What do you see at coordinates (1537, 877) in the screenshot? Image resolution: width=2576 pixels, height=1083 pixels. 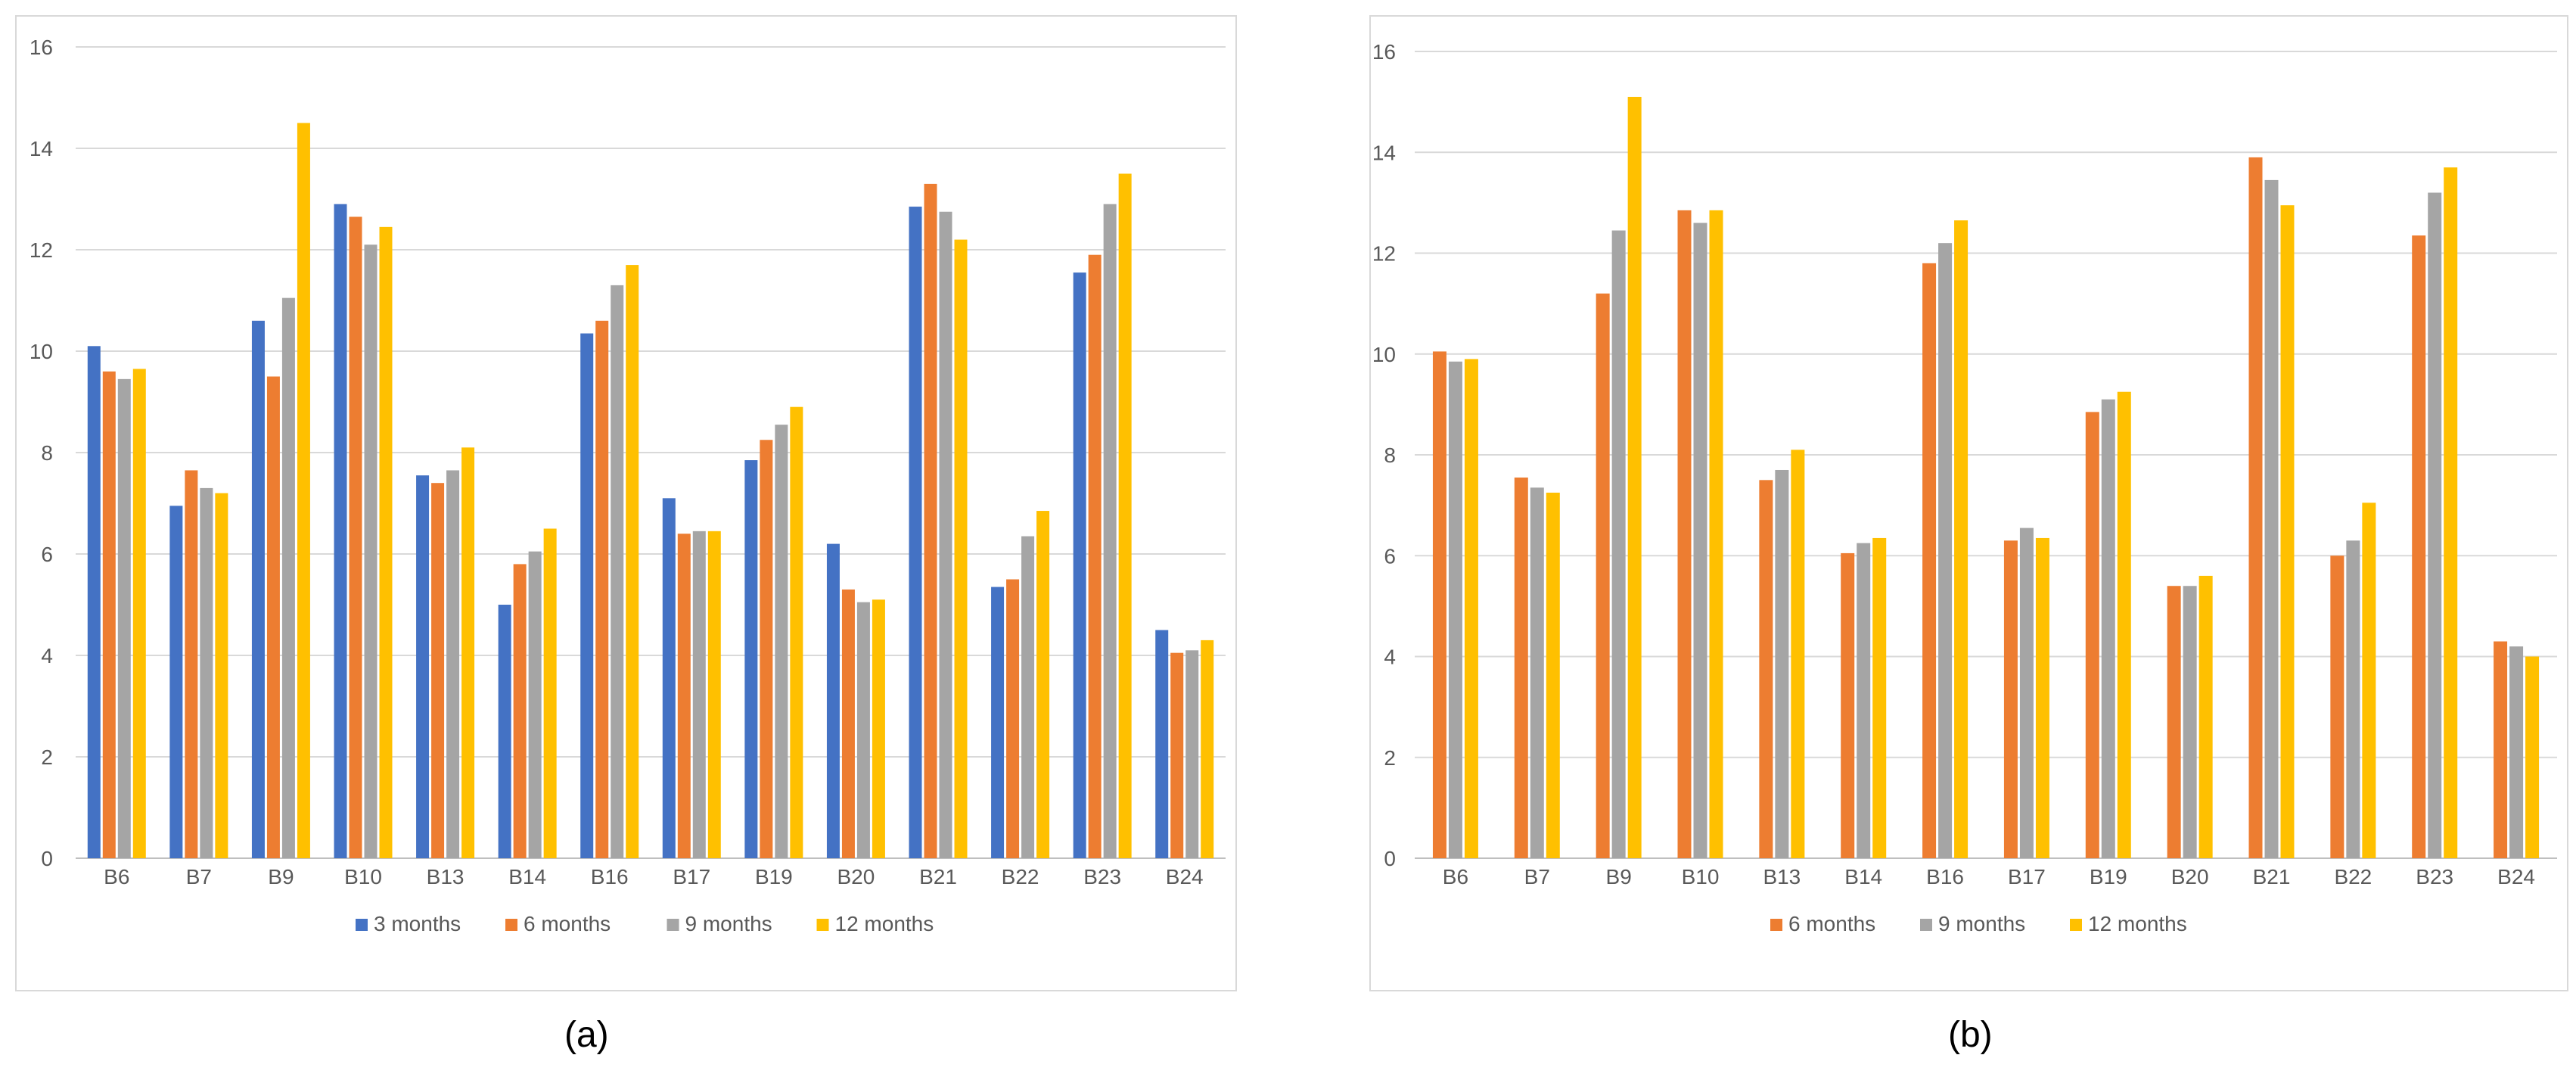 I see `chart-b-xtick-label: B7` at bounding box center [1537, 877].